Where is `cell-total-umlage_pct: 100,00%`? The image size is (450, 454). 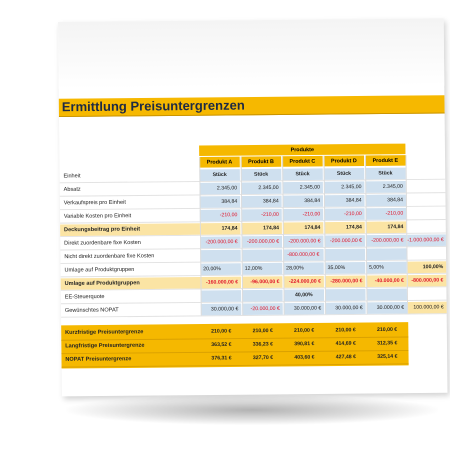
cell-total-umlage_pct: 100,00% is located at coordinates (427, 267).